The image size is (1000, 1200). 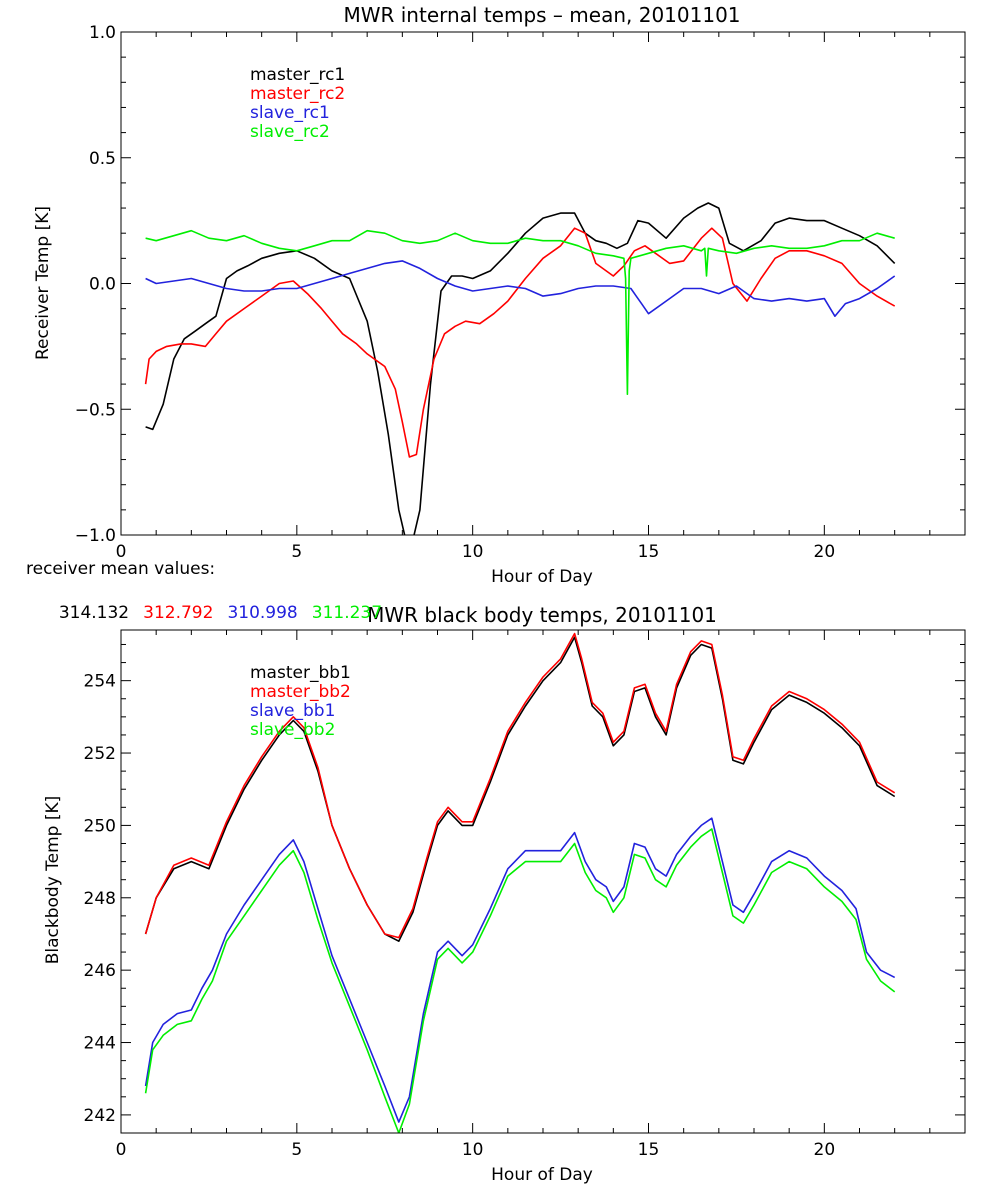 What do you see at coordinates (100, 682) in the screenshot?
I see `y-tick-label: 254` at bounding box center [100, 682].